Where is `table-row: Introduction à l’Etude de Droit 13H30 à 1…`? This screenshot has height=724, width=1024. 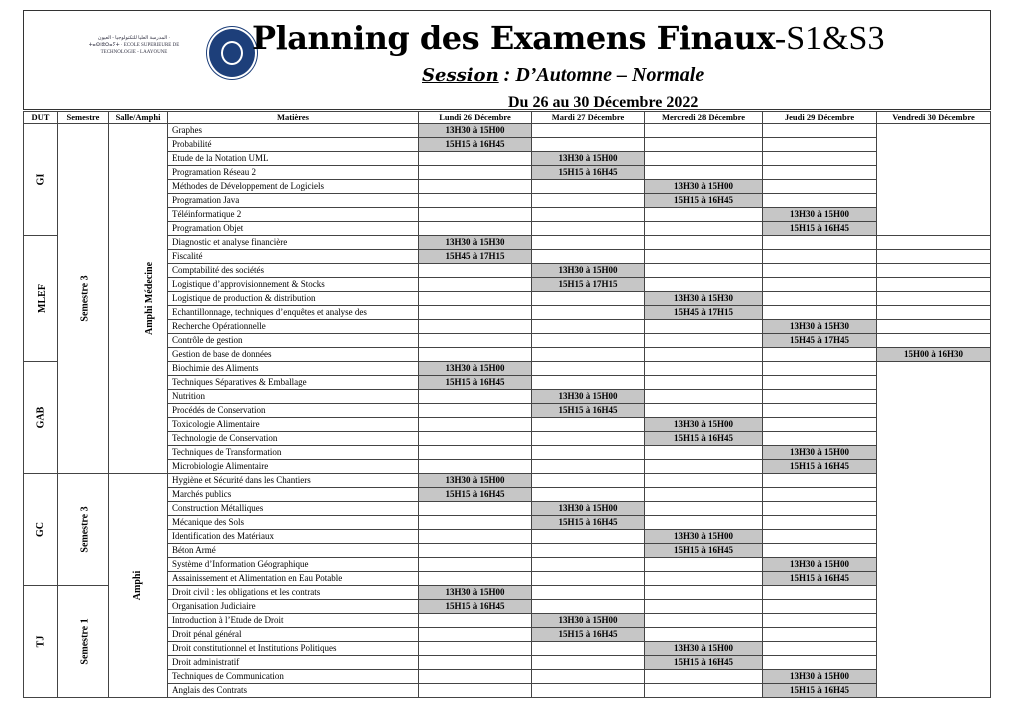
table-row: Introduction à l’Etude de Droit 13H30 à 1… is located at coordinates (507, 620).